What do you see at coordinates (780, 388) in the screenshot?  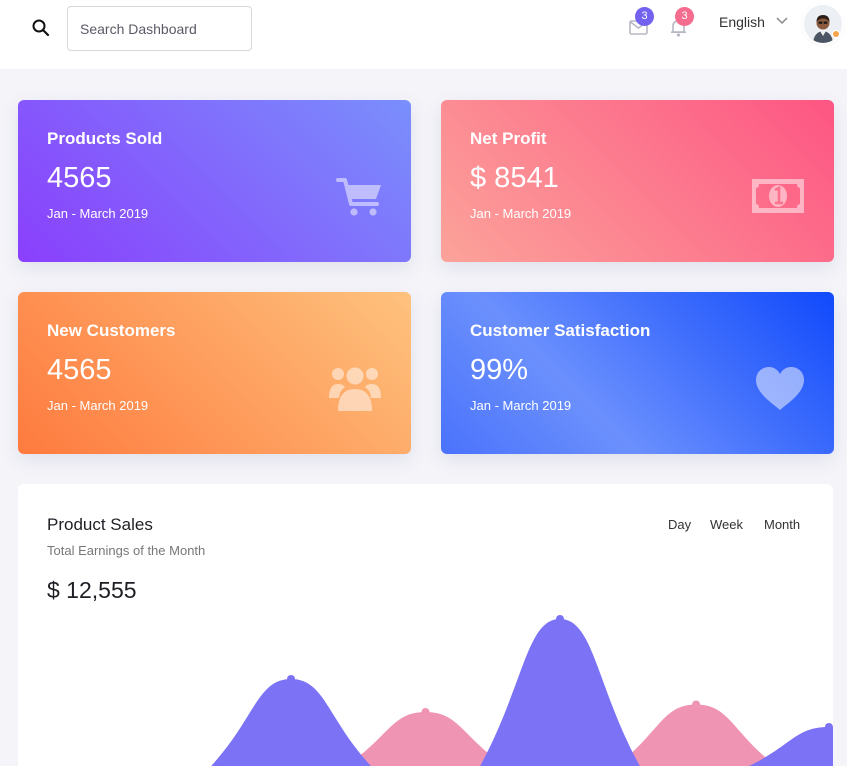 I see `heart-icon` at bounding box center [780, 388].